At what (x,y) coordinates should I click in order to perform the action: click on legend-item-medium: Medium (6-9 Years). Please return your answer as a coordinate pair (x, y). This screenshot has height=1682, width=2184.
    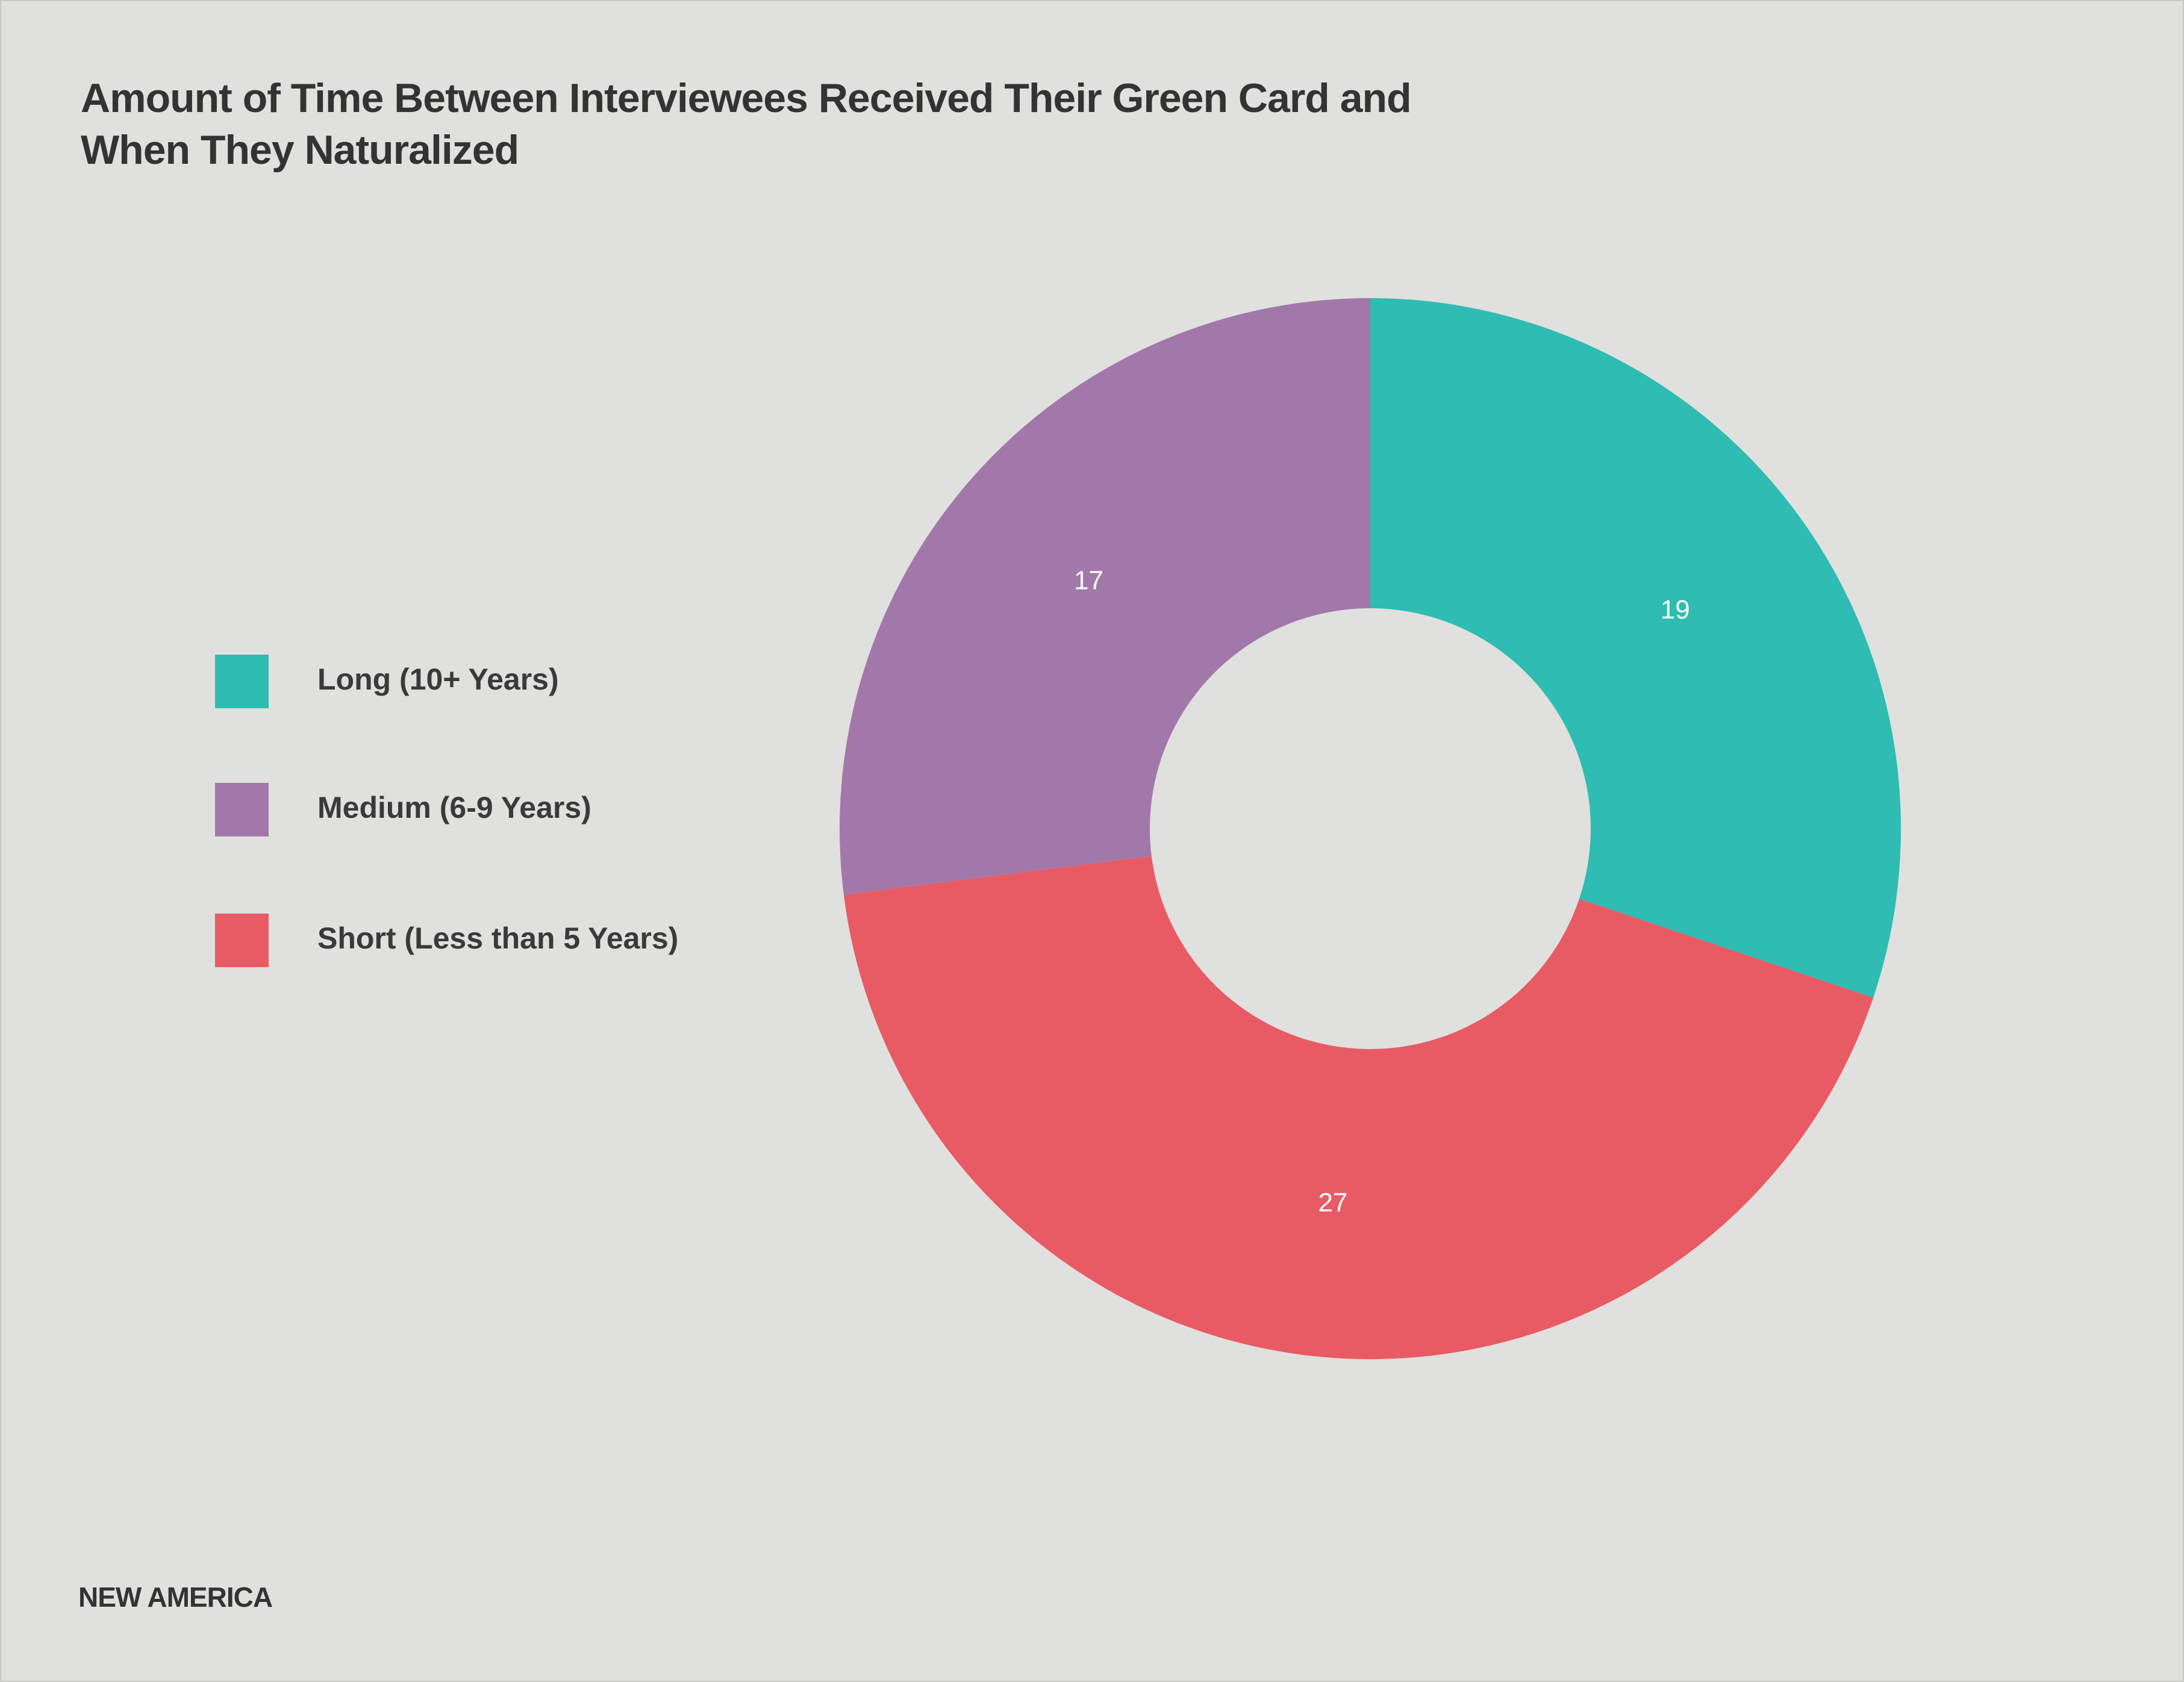
    Looking at the image, I should click on (516, 810).